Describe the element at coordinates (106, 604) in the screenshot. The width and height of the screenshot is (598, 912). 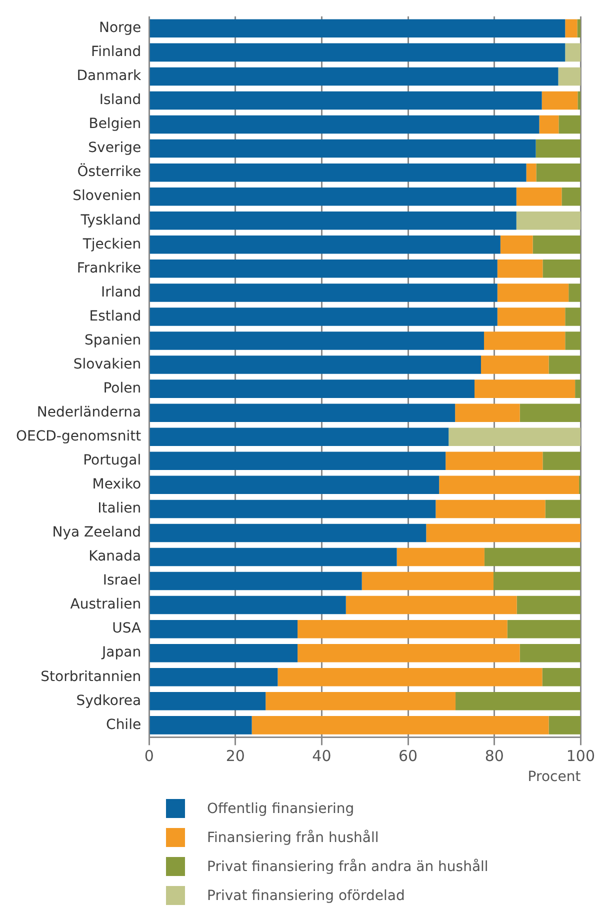
I see `y-tick-label: Australien` at that location.